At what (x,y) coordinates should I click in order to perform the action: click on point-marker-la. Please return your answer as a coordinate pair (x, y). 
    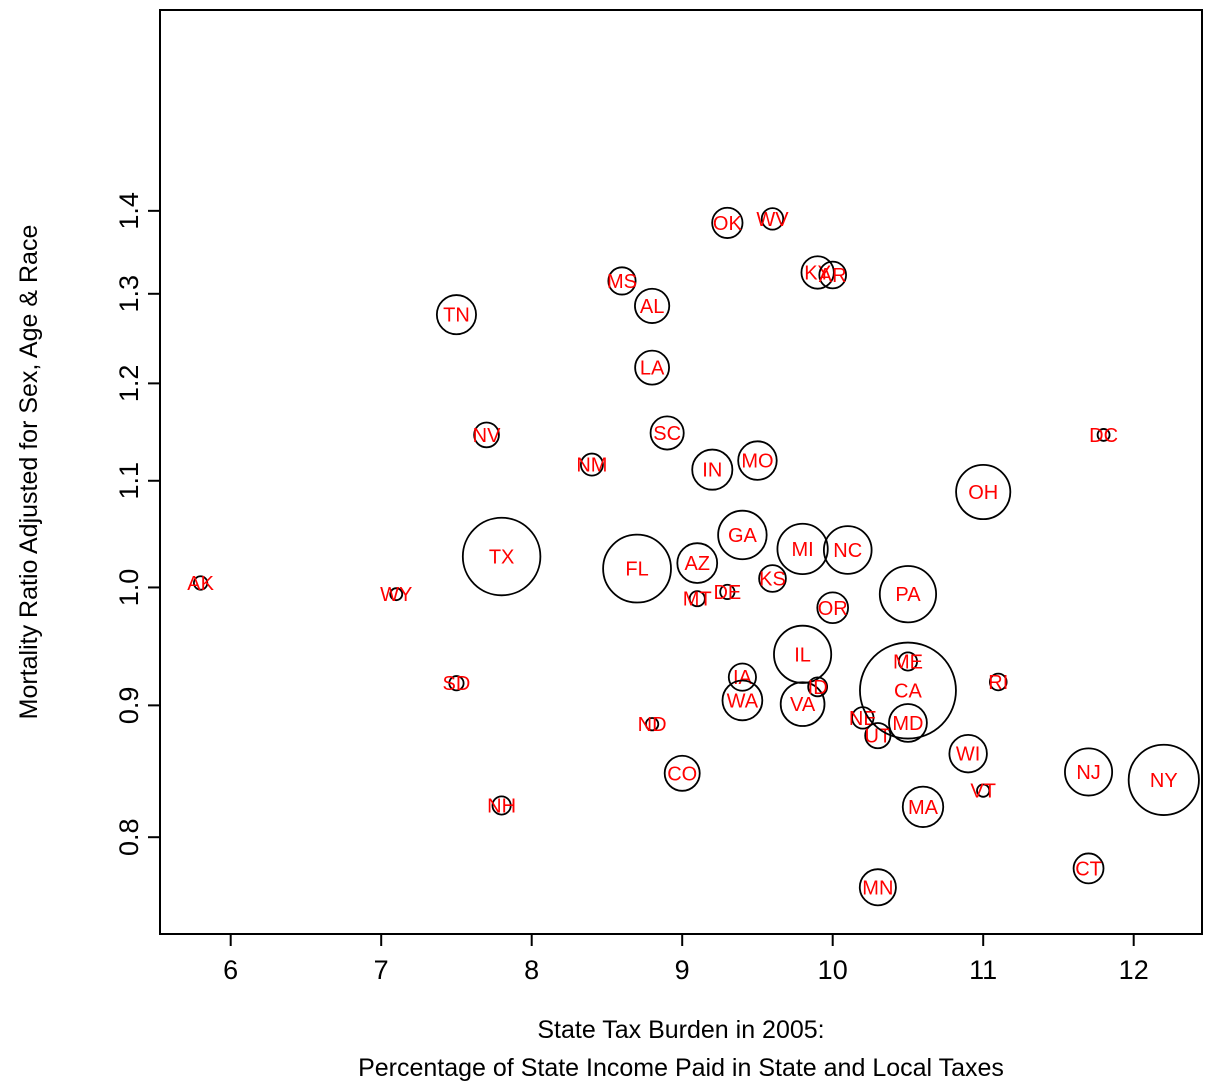
    Looking at the image, I should click on (652, 367).